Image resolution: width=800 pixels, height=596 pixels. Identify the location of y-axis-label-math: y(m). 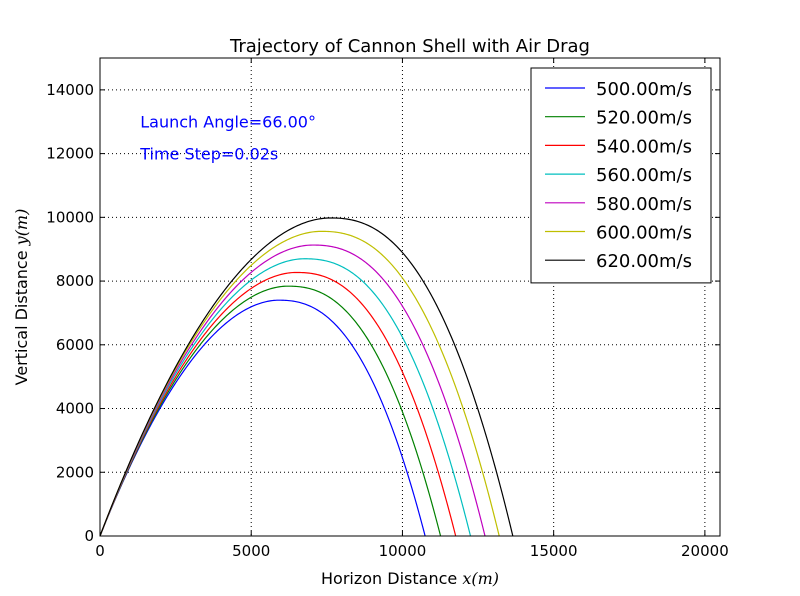
(21, 228).